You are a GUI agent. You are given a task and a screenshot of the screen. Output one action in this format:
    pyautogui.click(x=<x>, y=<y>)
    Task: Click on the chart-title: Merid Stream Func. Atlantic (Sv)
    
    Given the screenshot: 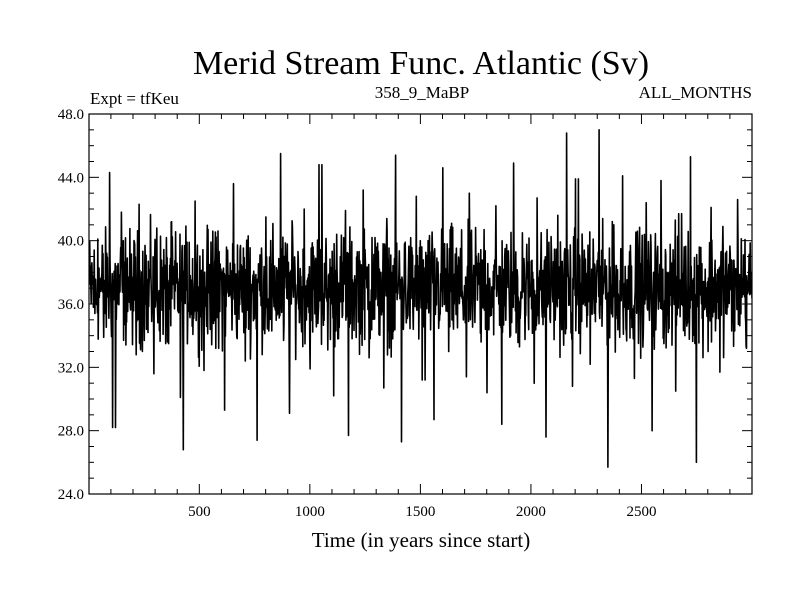 What is the action you would take?
    pyautogui.click(x=421, y=63)
    